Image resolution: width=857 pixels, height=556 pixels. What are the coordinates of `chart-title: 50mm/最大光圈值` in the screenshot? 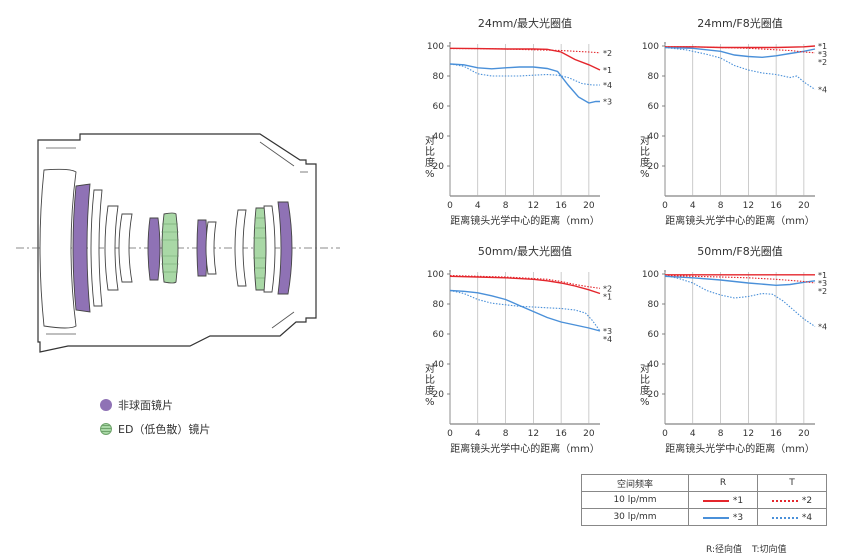 It's located at (525, 251).